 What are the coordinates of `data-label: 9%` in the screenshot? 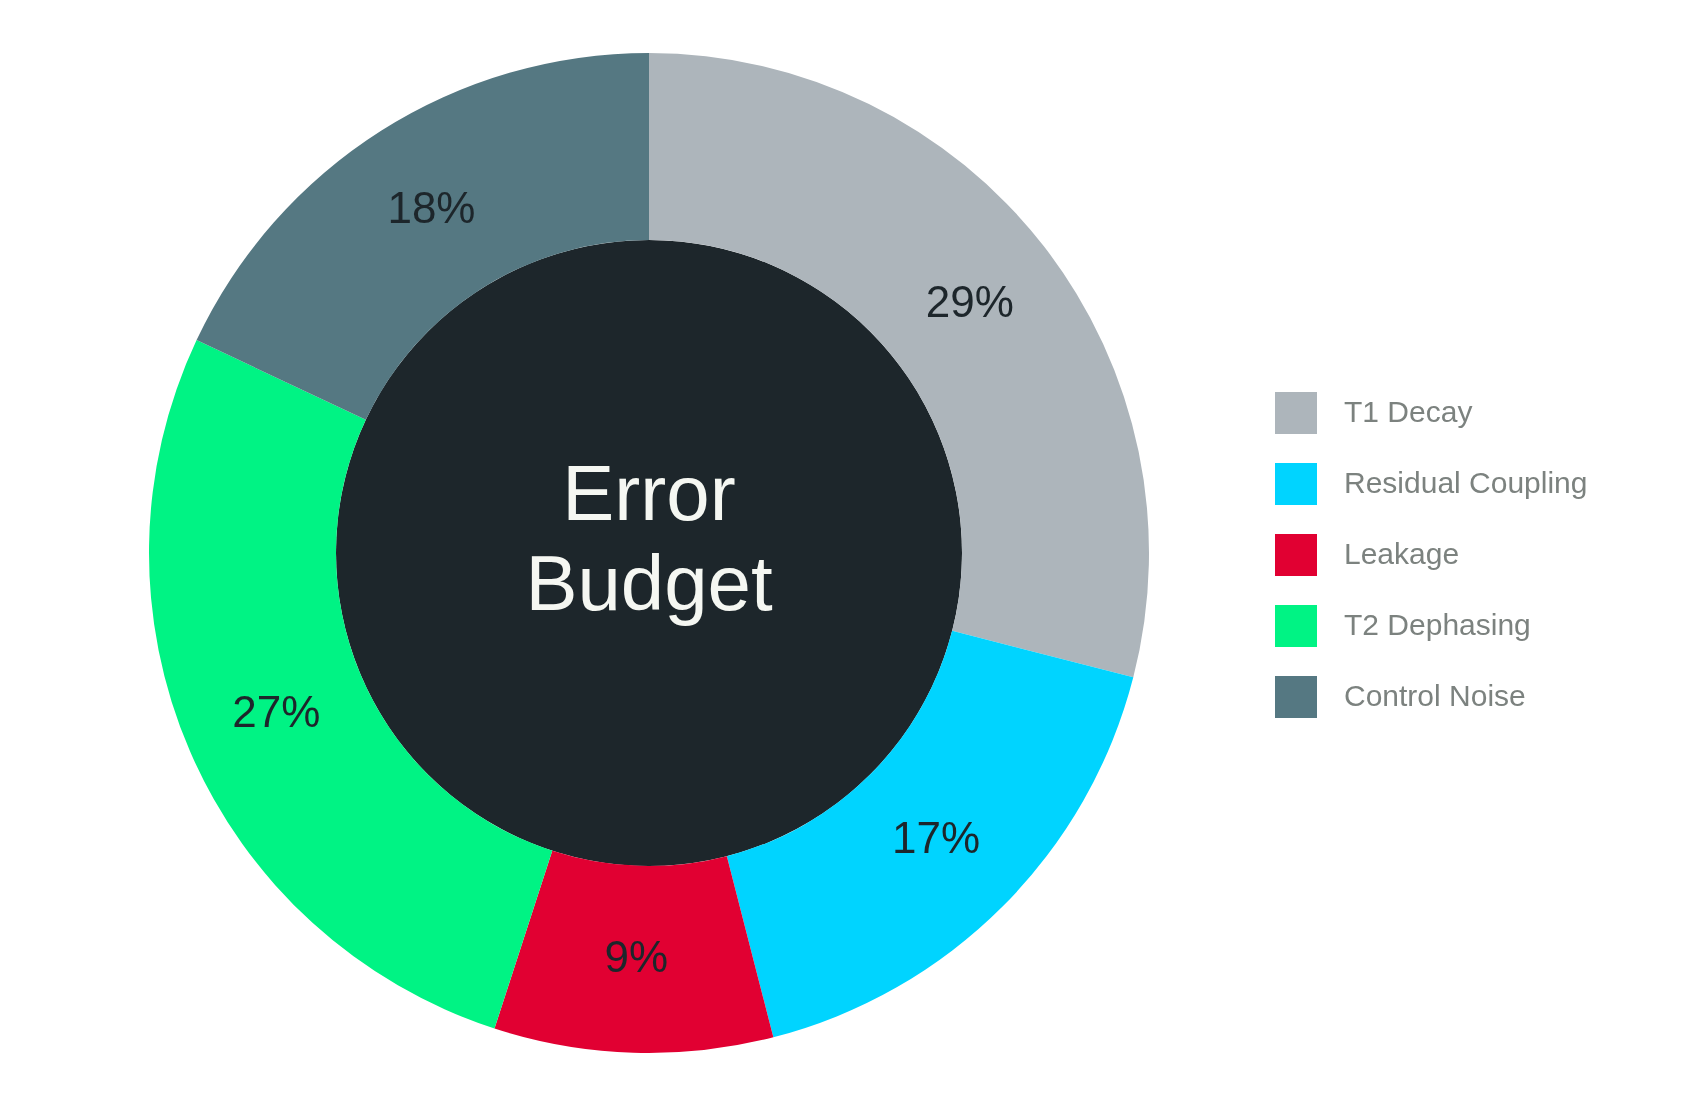 It's located at (636, 956).